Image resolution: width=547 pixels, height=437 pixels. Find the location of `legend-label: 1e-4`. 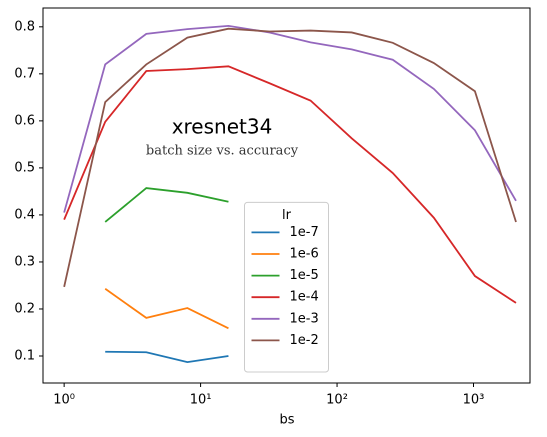

legend-label: 1e-4 is located at coordinates (304, 297).